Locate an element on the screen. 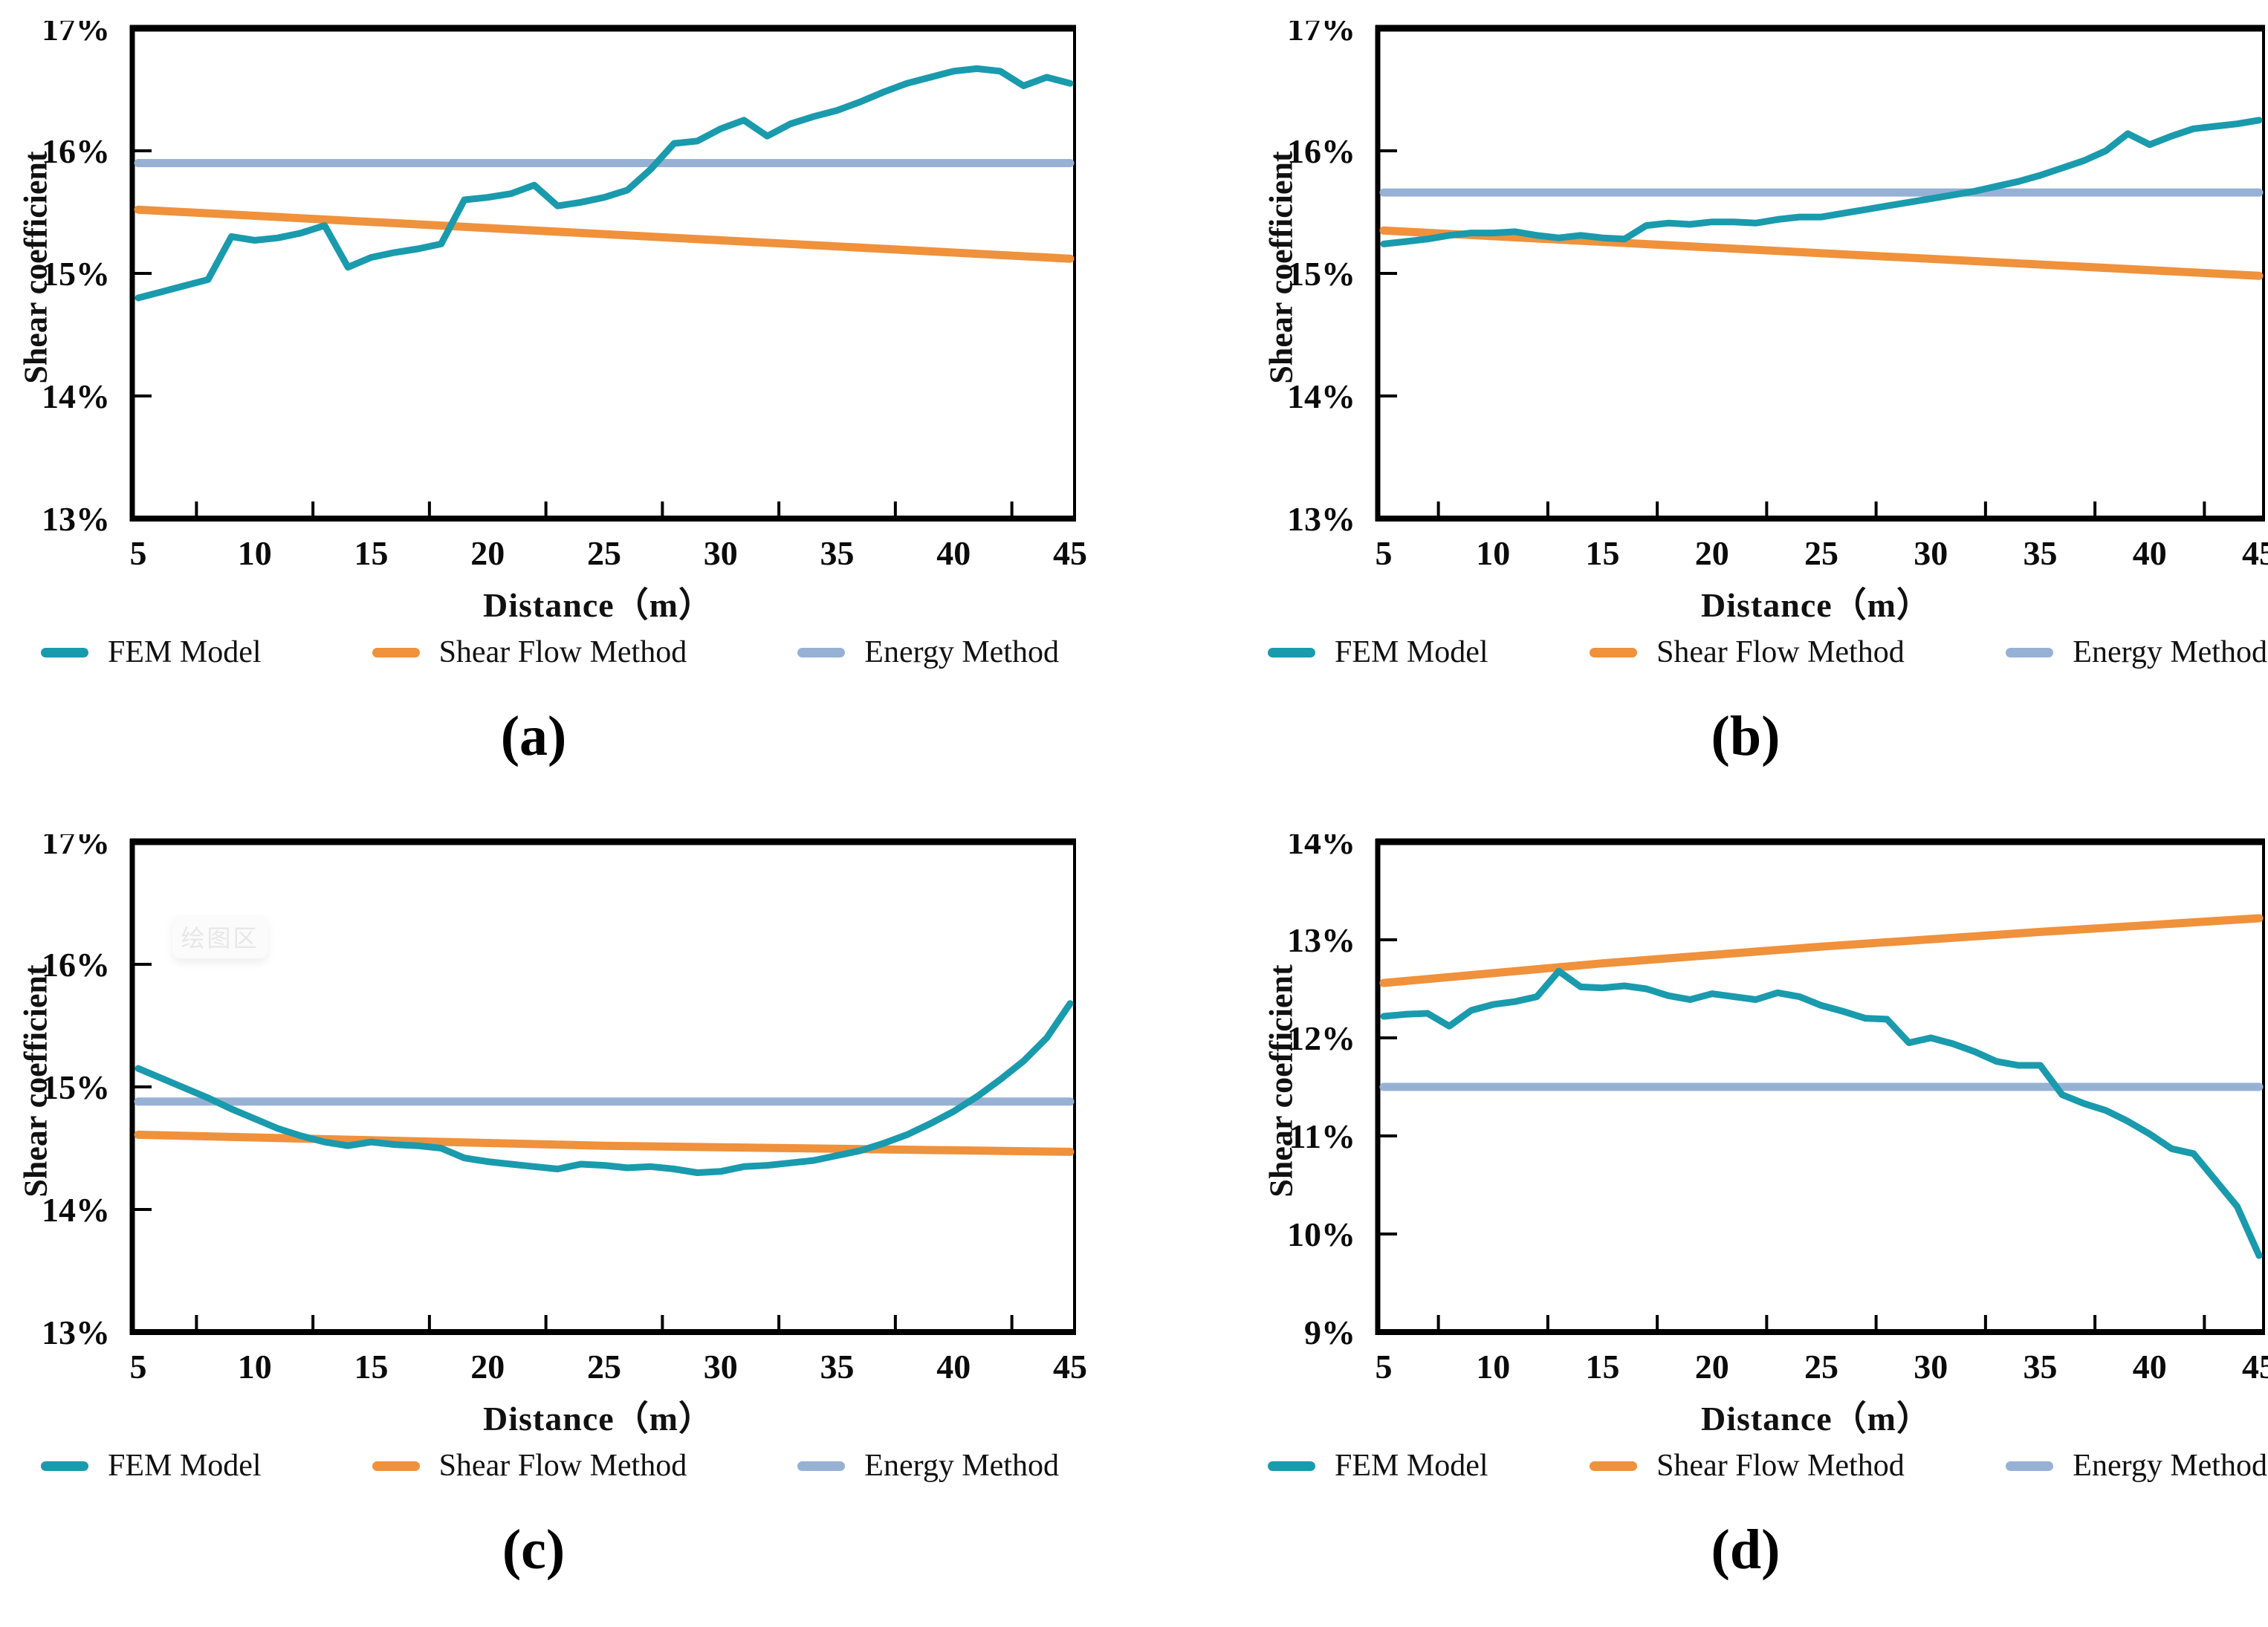  caption-d: (d) is located at coordinates (1746, 1550).